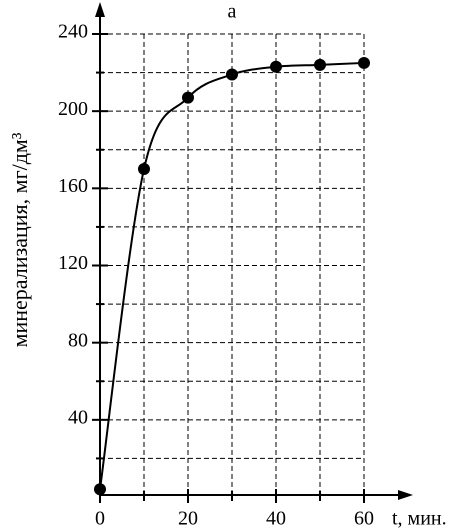 Image resolution: width=454 pixels, height=531 pixels. I want to click on x-tick-label: 20, so click(188, 519).